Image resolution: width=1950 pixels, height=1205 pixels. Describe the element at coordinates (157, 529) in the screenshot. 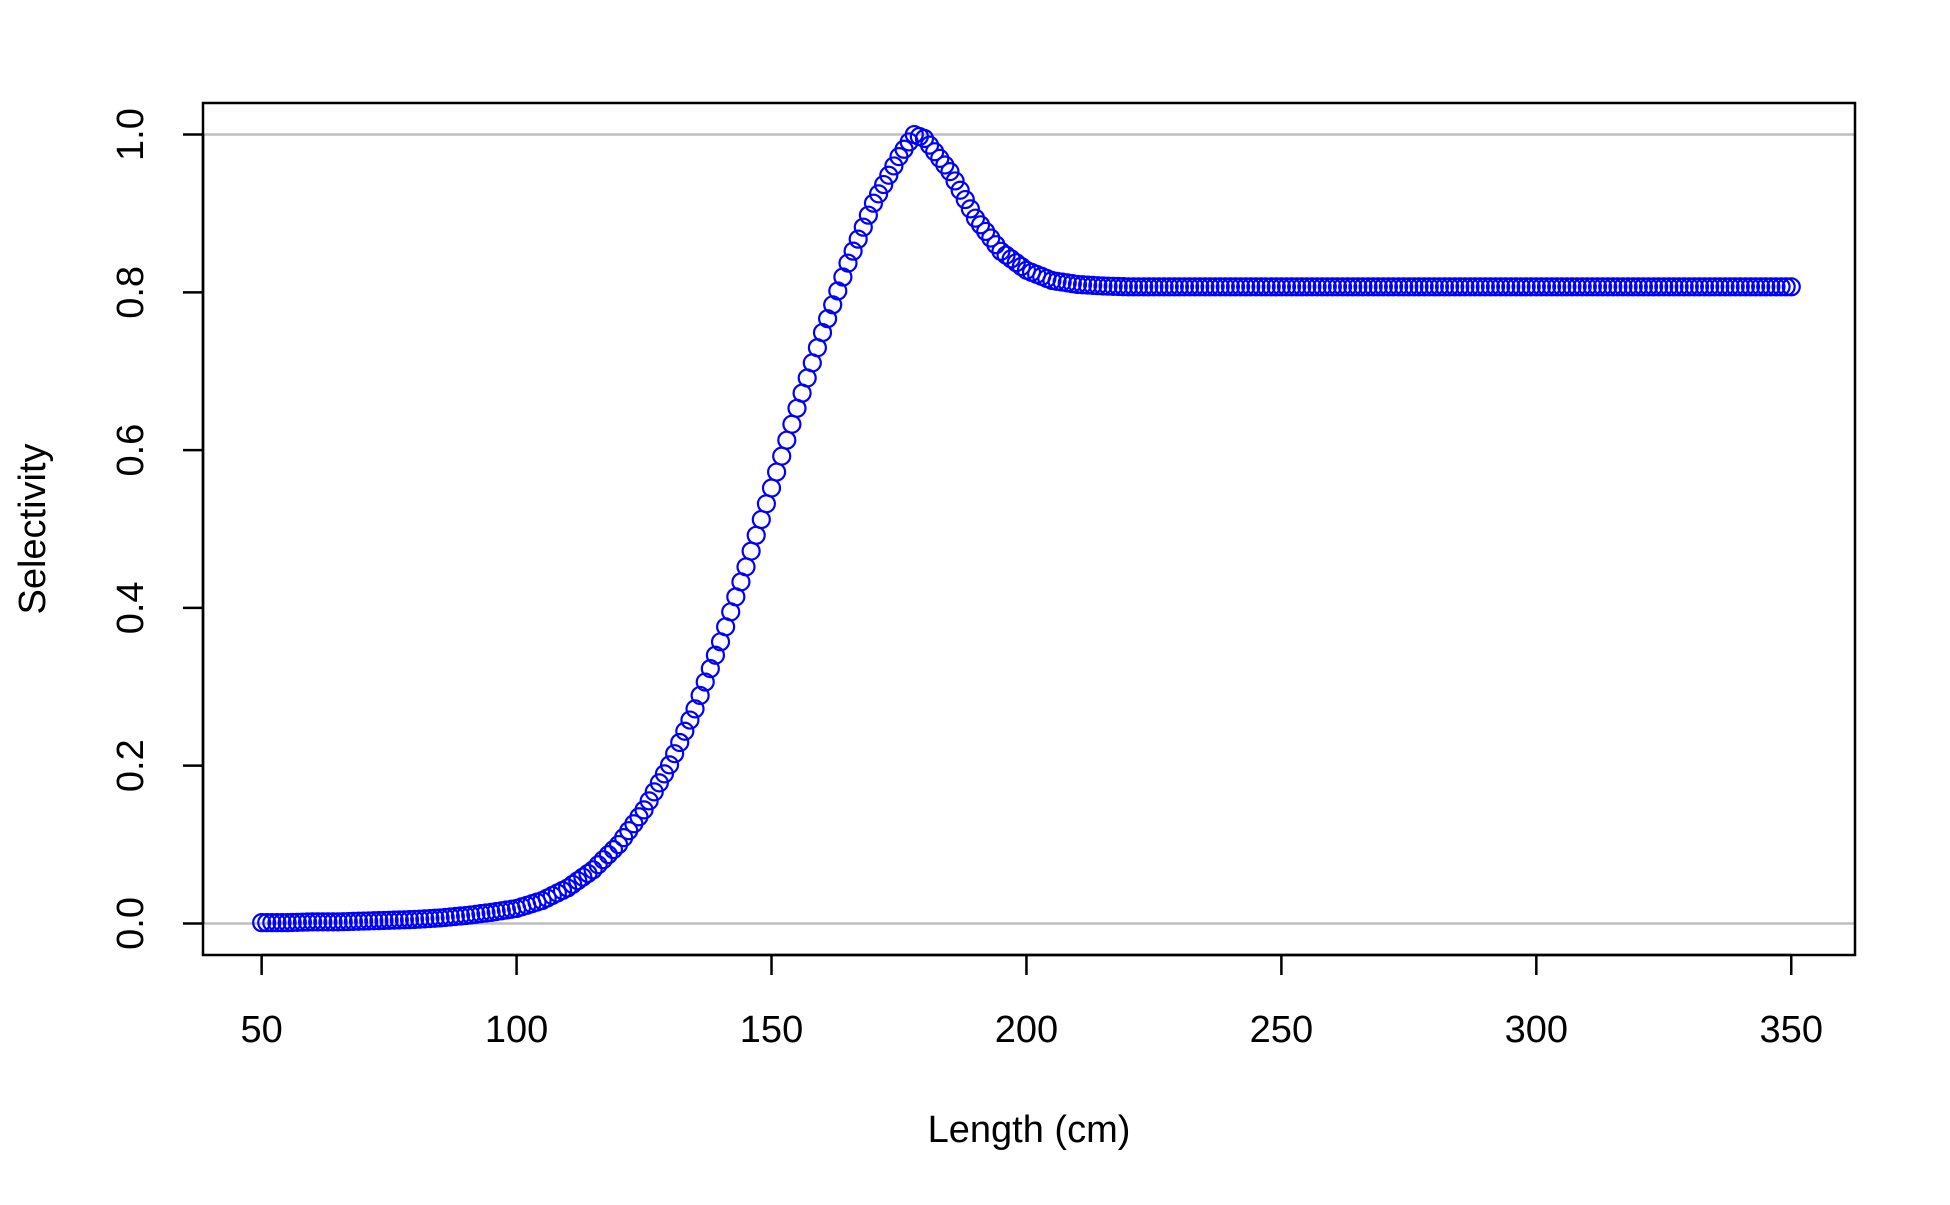

I see `y-axis: 0.0 0.2 0.4 0.6 0.8 1.0` at that location.